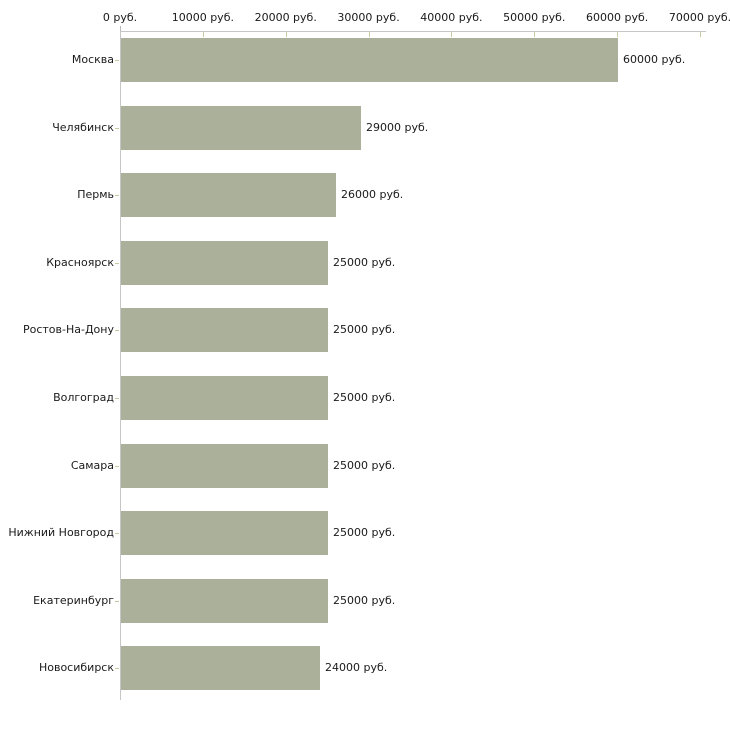  What do you see at coordinates (413, 31) in the screenshot?
I see `x-axis-line` at bounding box center [413, 31].